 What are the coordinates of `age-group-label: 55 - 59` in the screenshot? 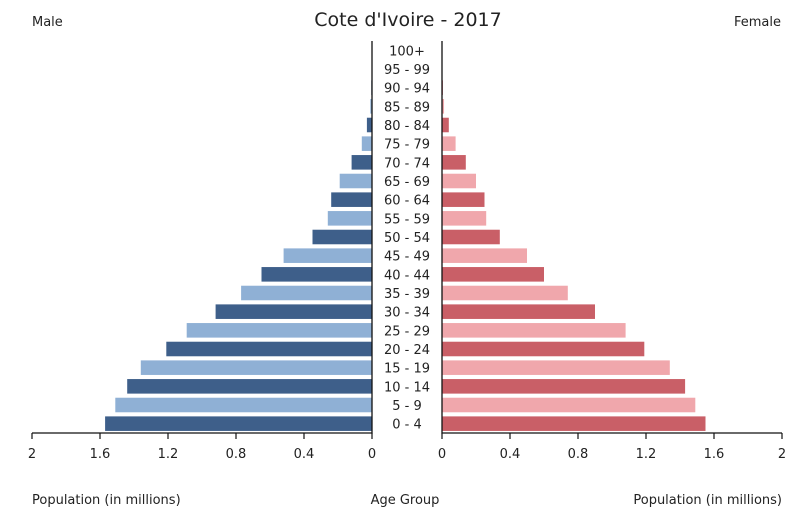 It's located at (407, 219).